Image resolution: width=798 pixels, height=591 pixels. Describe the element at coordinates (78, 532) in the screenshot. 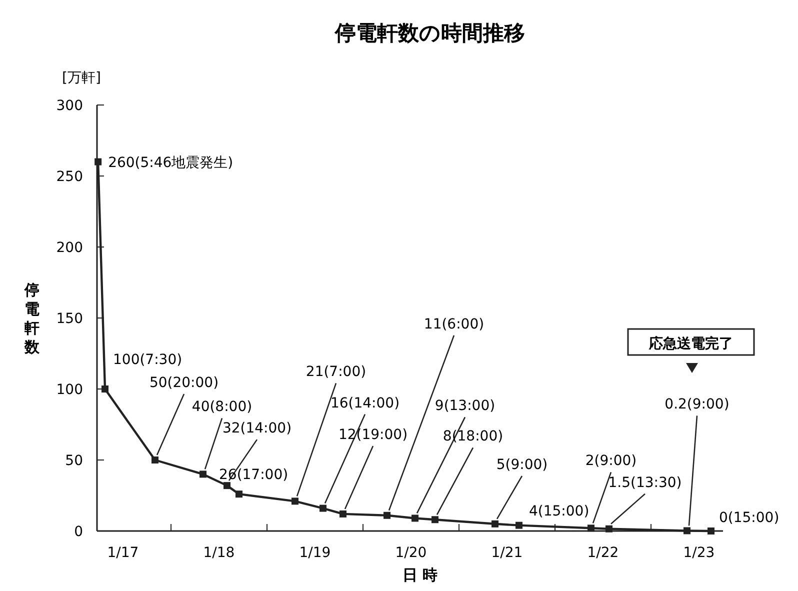

I see `y-tick-label: 0` at that location.